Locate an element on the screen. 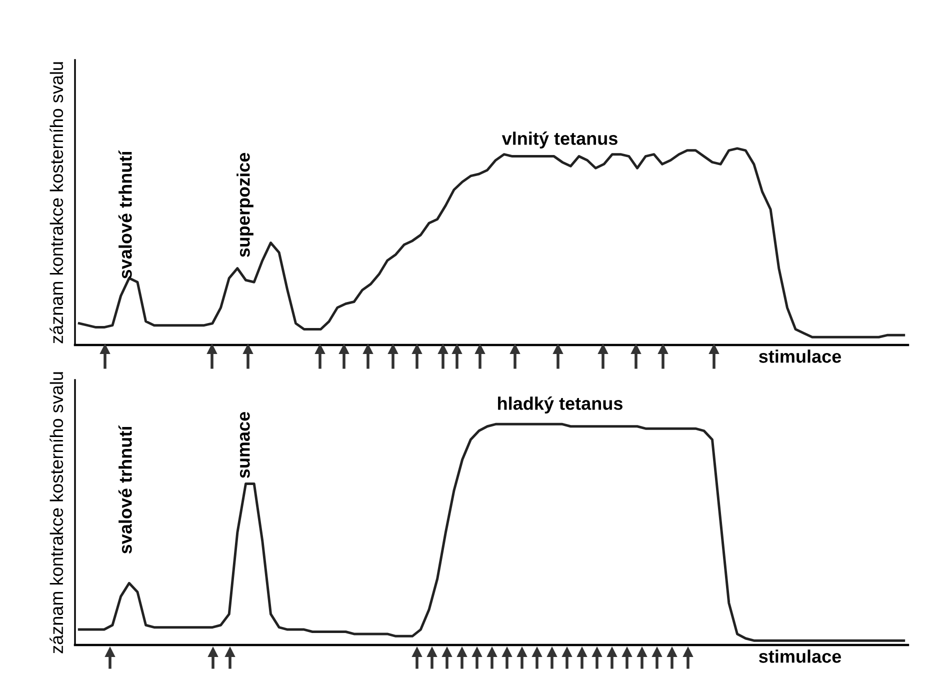  text: hladký tetanus is located at coordinates (560, 405).